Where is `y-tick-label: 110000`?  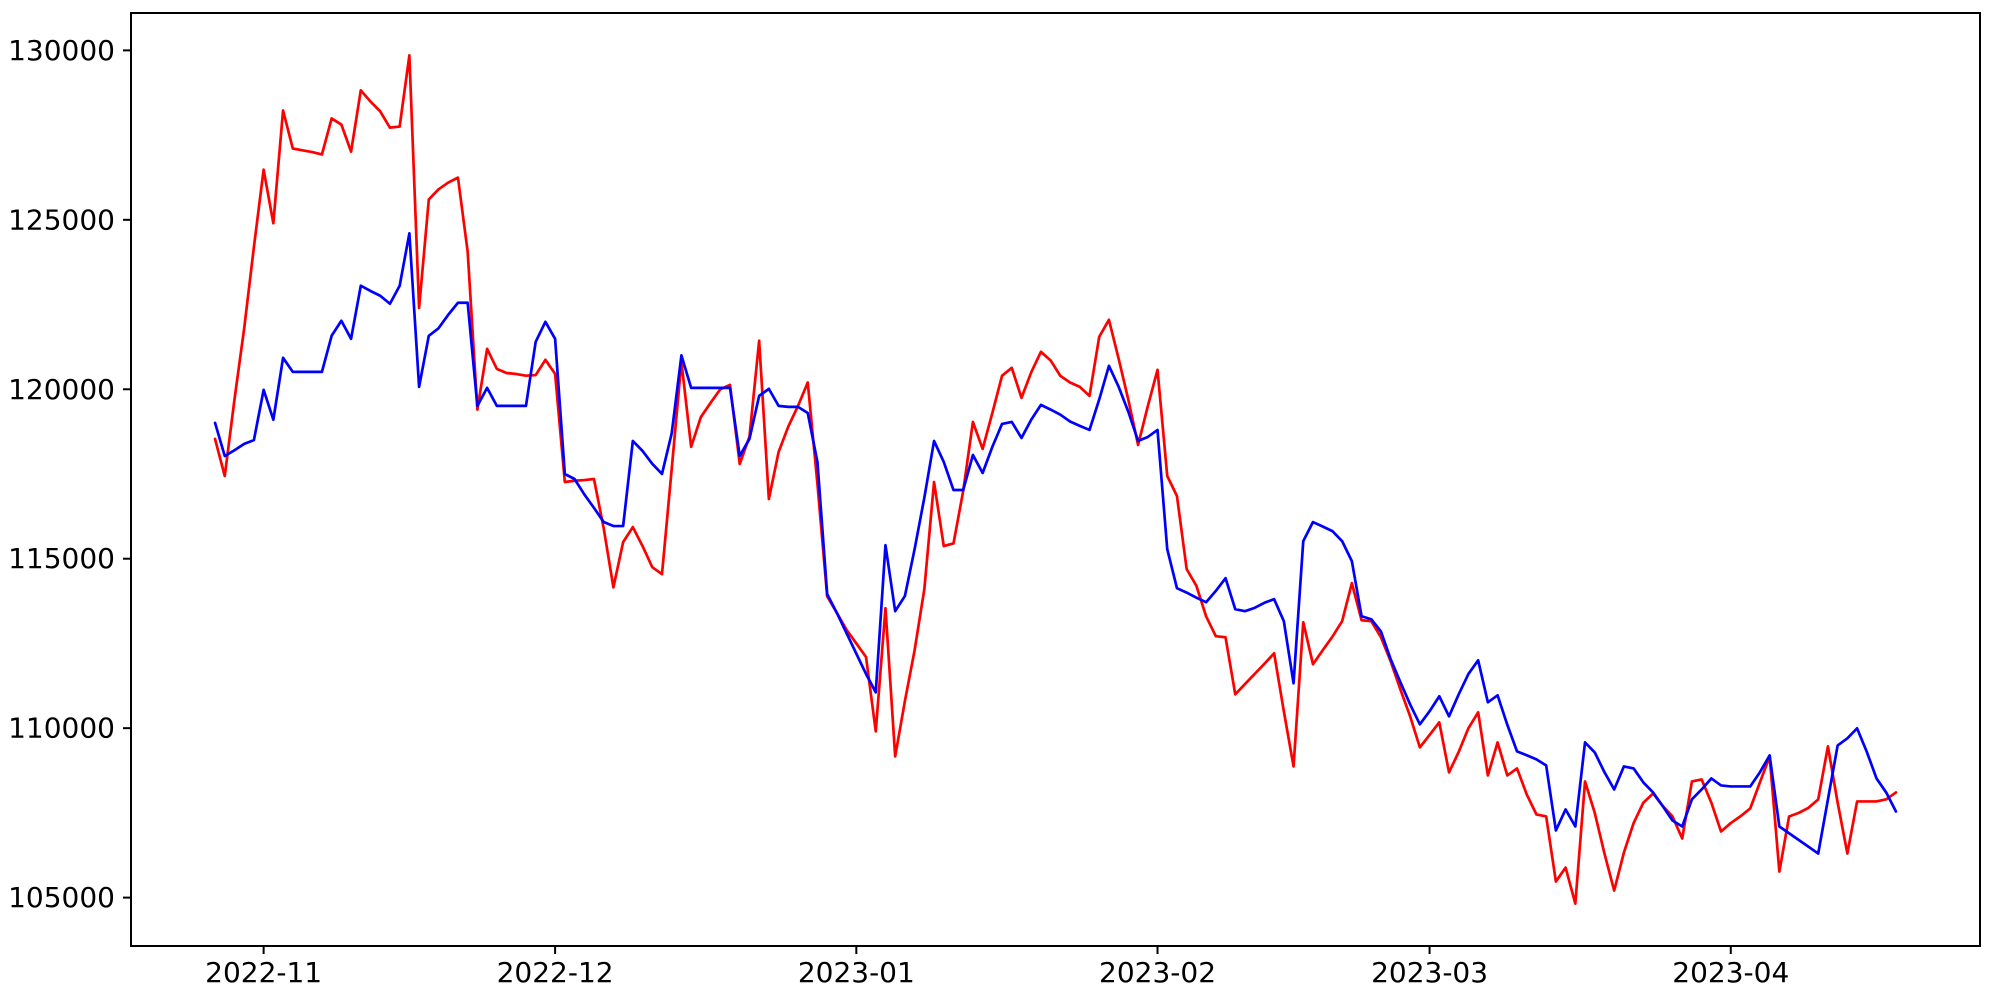 y-tick-label: 110000 is located at coordinates (61, 728).